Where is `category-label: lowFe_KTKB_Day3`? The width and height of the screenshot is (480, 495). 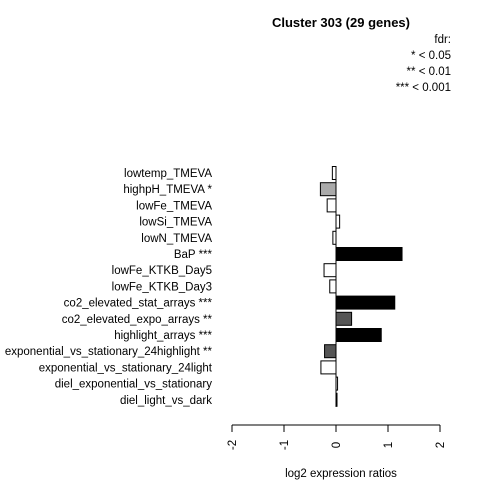 category-label: lowFe_KTKB_Day3 is located at coordinates (162, 287).